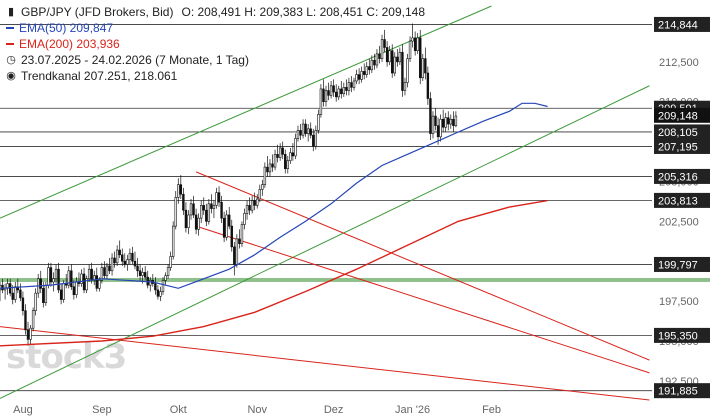 The height and width of the screenshot is (420, 710). Describe the element at coordinates (11, 60) in the screenshot. I see `clock-icon: ◷` at that location.